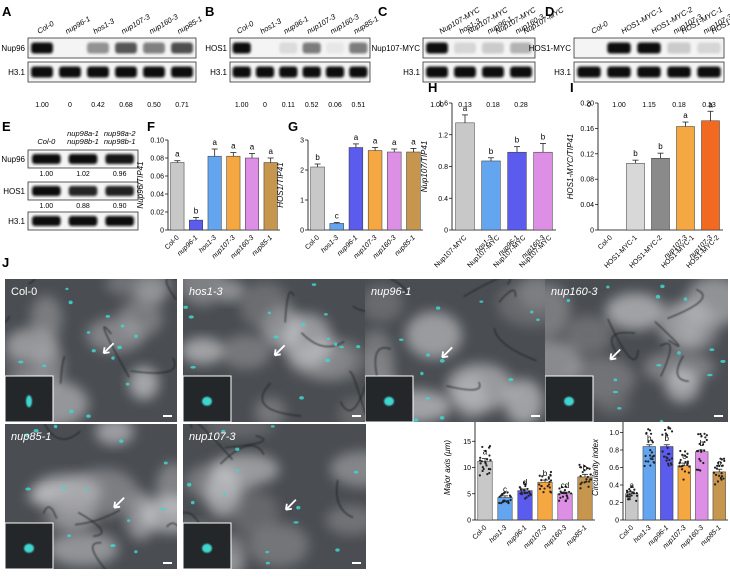 The height and width of the screenshot is (579, 730). I want to click on panel-label: E, so click(6, 126).